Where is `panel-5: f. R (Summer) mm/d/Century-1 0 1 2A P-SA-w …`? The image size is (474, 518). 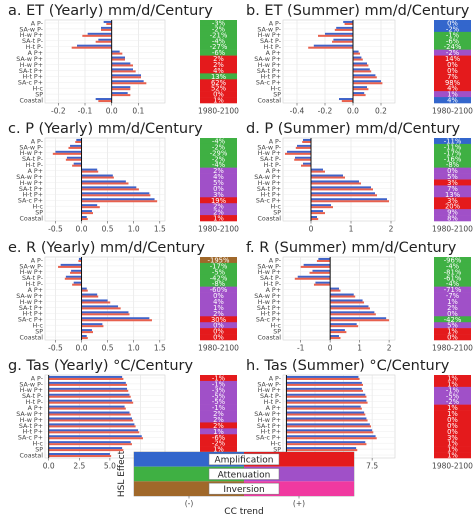
panel-5: f. R (Summer) mm/d/Century-1 0 1 2A P-SA-w … is located at coordinates (359, 296).